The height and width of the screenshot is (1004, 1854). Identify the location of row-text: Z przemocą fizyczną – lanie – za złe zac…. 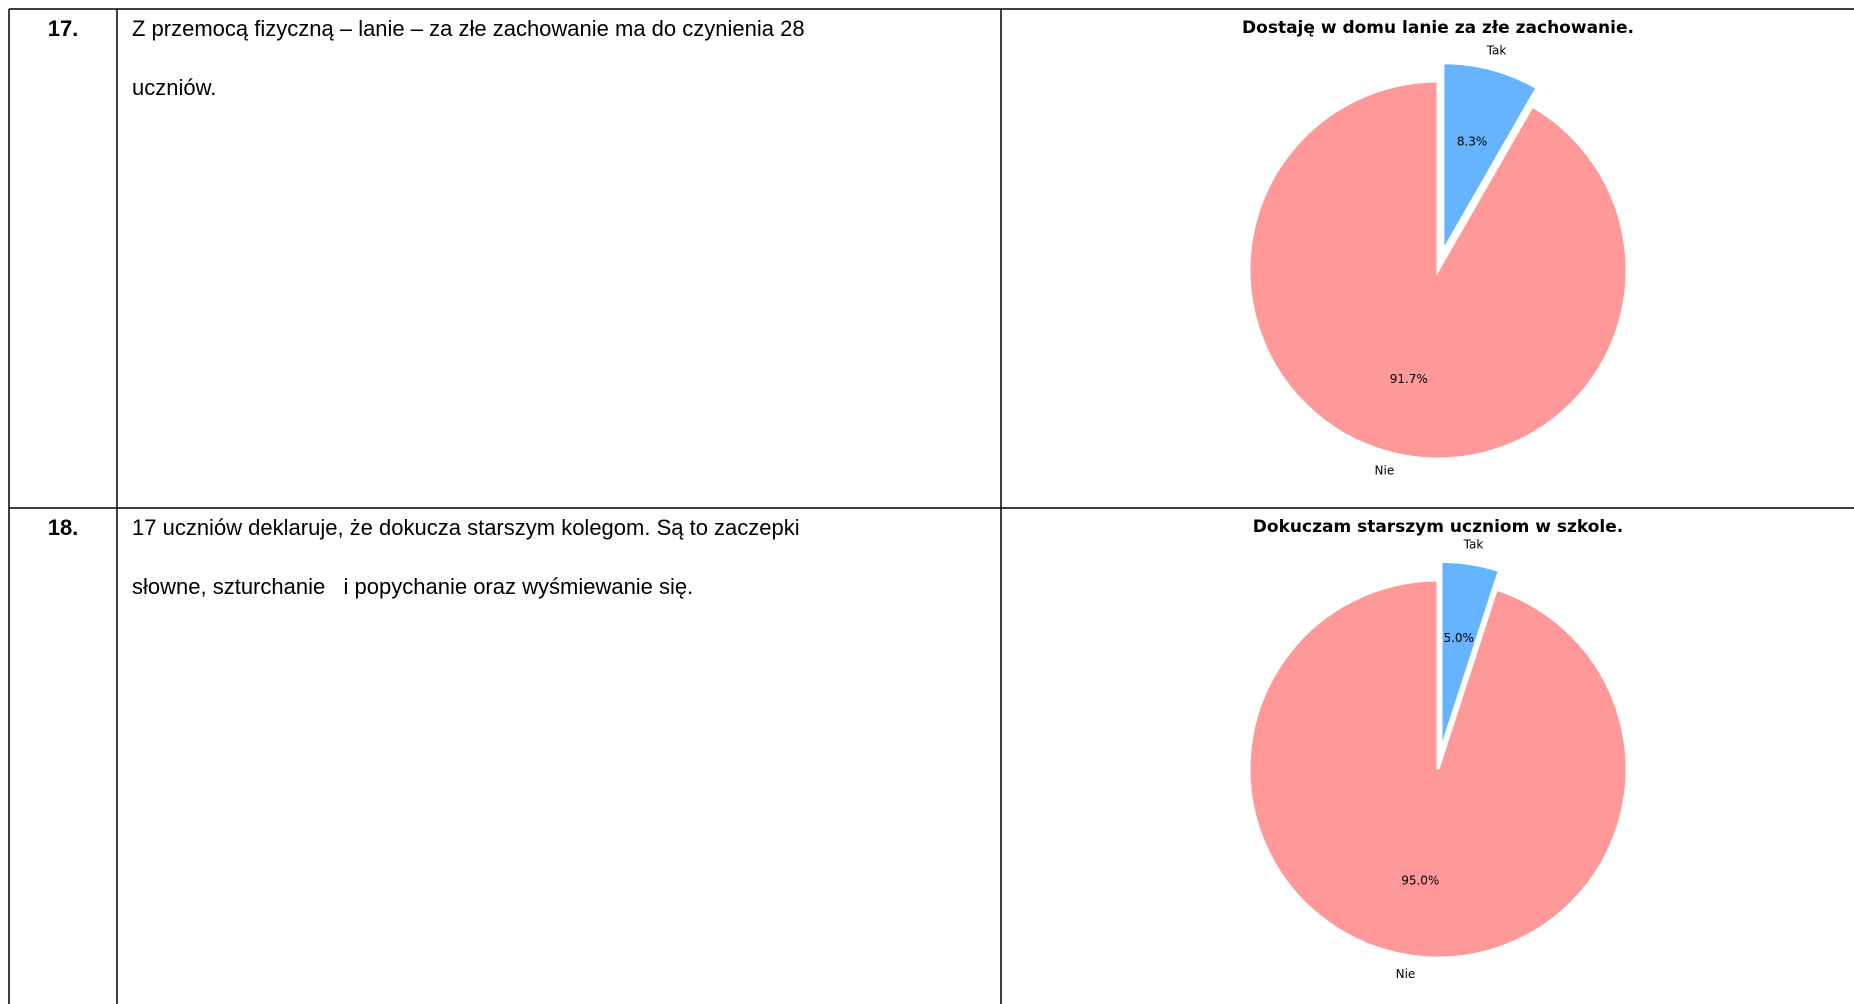
(468, 28).